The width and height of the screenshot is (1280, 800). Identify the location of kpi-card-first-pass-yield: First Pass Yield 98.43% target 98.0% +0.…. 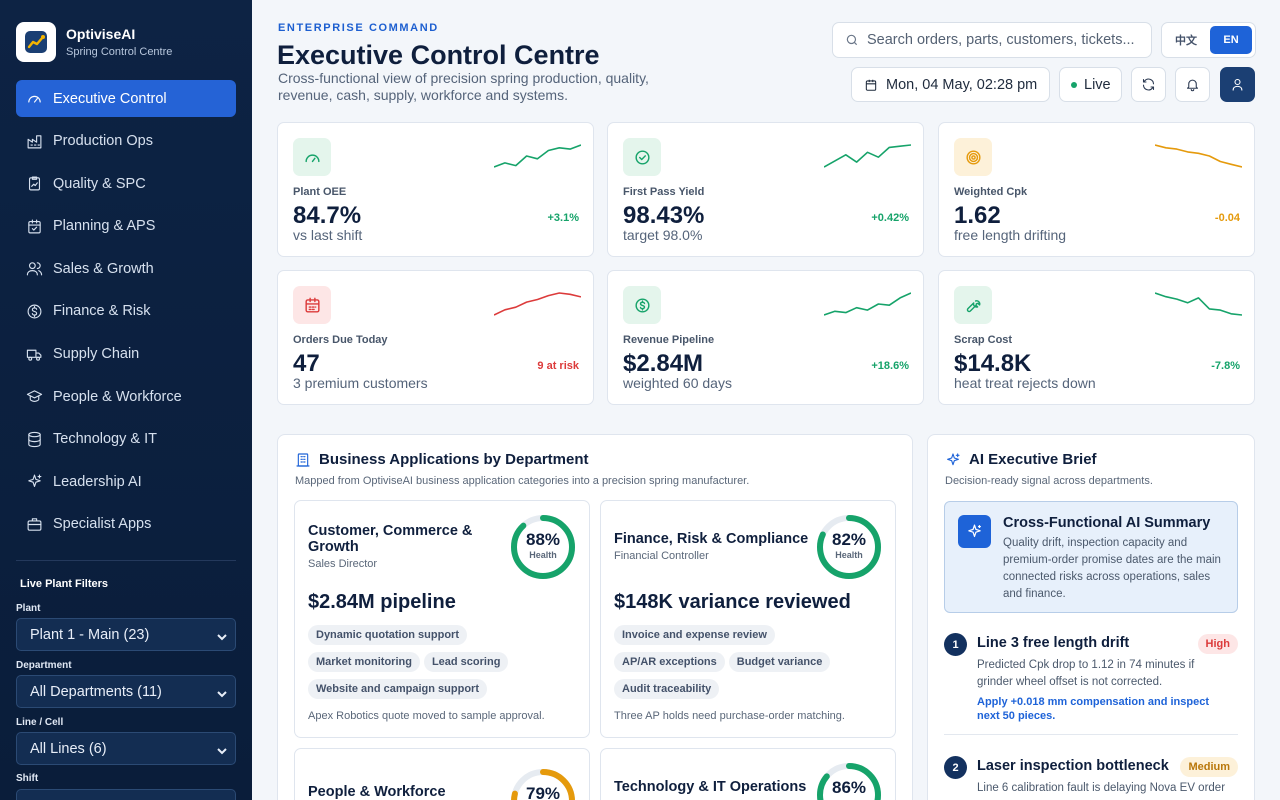
(765, 189).